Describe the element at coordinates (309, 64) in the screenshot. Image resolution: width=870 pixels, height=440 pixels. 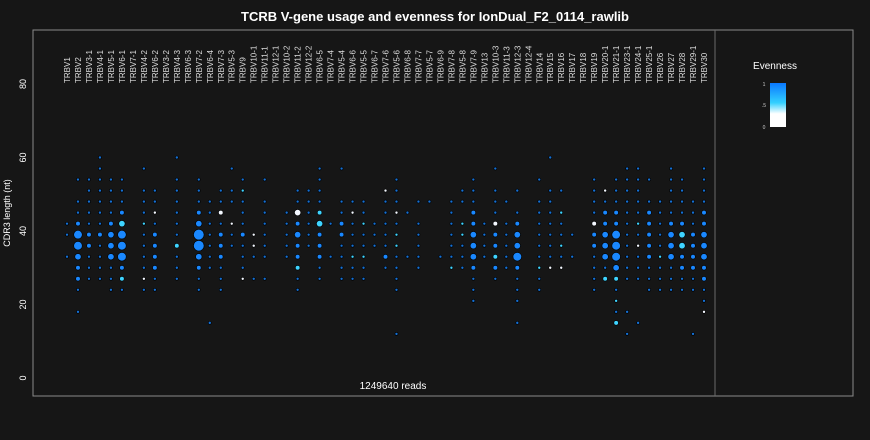
I see `gene-label: TRBV12-2` at that location.